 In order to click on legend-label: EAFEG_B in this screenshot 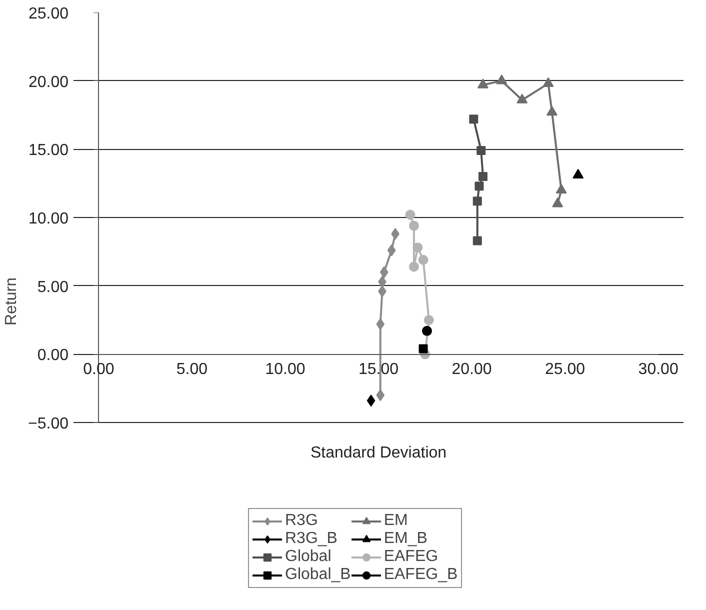, I will do `click(421, 575)`.